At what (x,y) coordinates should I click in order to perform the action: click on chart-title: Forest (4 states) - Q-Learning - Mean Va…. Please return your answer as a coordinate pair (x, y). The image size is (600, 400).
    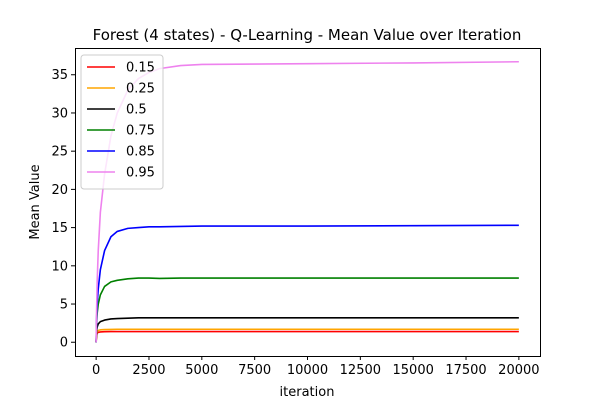
    Looking at the image, I should click on (307, 35).